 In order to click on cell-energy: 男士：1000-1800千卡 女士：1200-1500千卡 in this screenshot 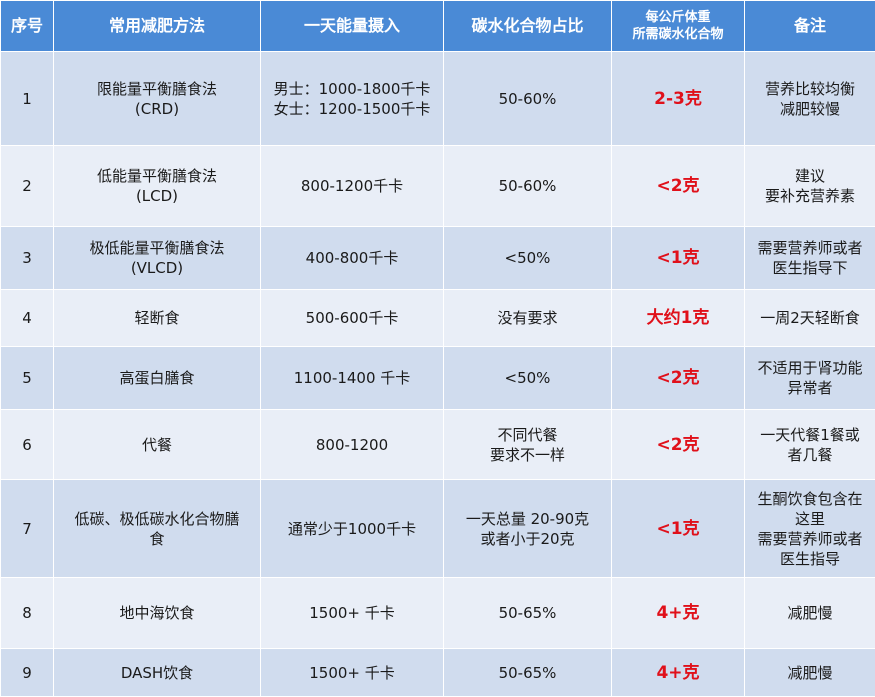, I will do `click(352, 99)`.